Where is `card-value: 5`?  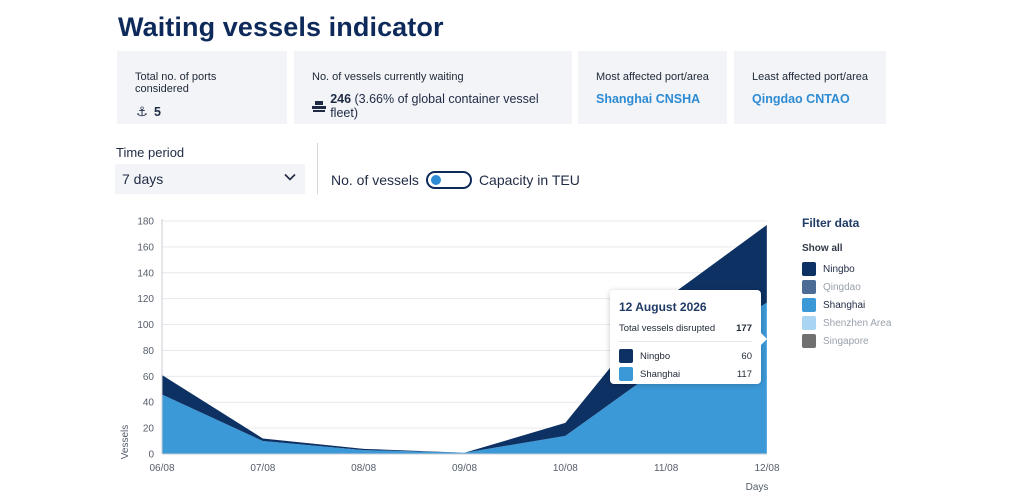
card-value: 5 is located at coordinates (157, 112).